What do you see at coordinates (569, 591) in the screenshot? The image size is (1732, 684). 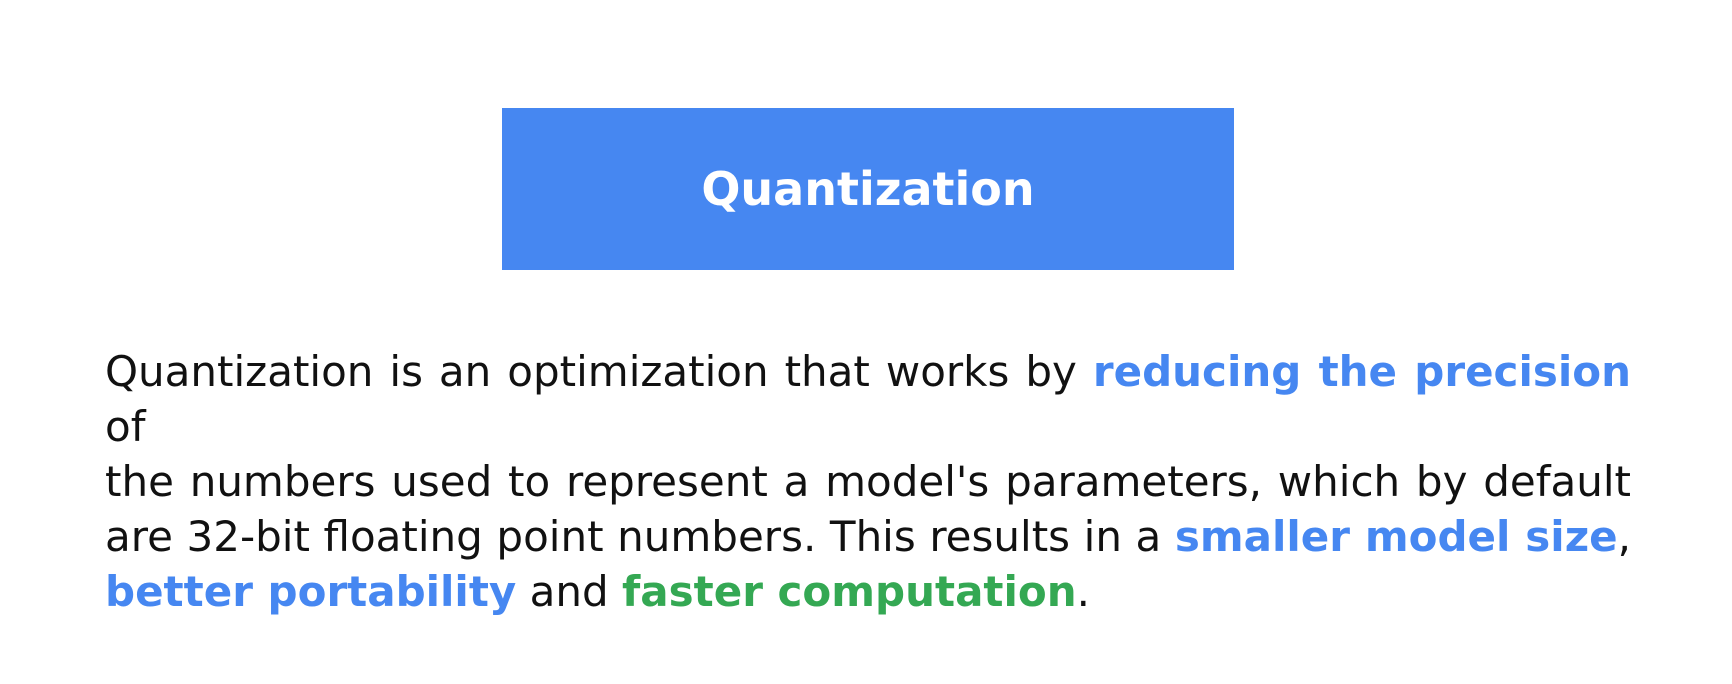 I see `plain-text: and` at bounding box center [569, 591].